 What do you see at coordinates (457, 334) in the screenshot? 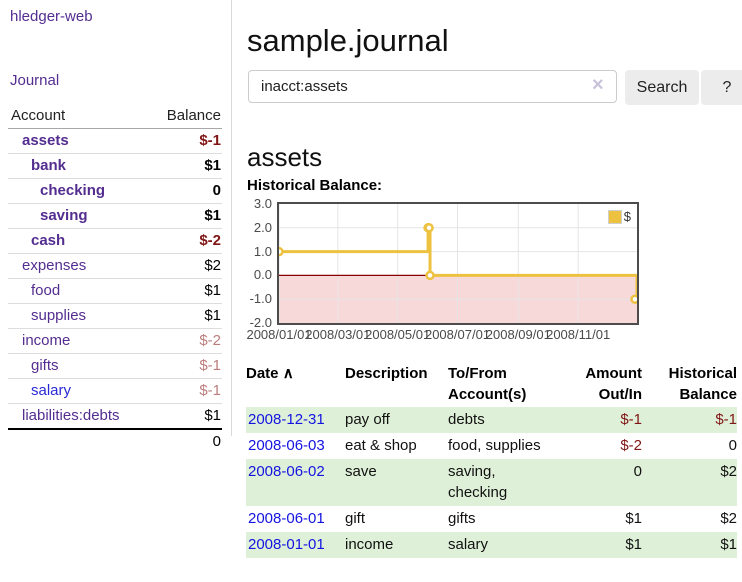
I see `x-tick-label: 2008/07/01` at bounding box center [457, 334].